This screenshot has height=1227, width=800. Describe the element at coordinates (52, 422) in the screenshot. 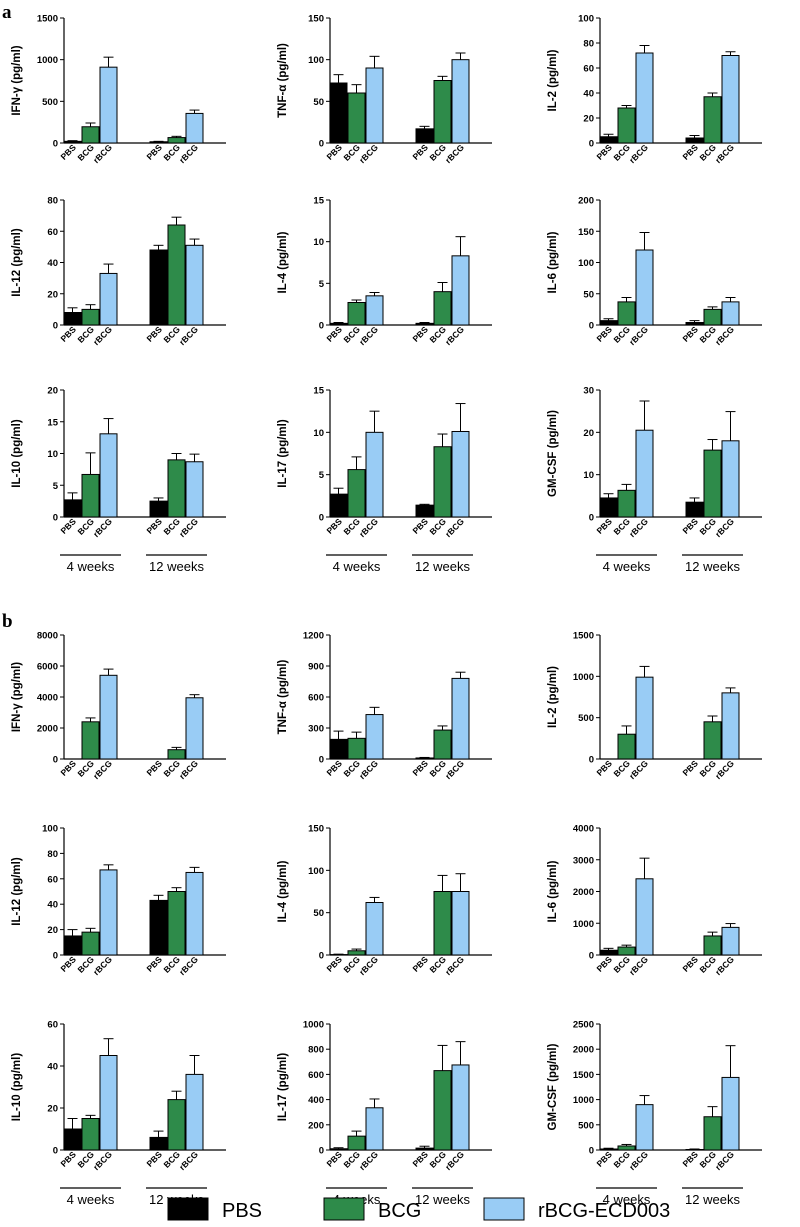

I see `y-tick-label: 15` at that location.